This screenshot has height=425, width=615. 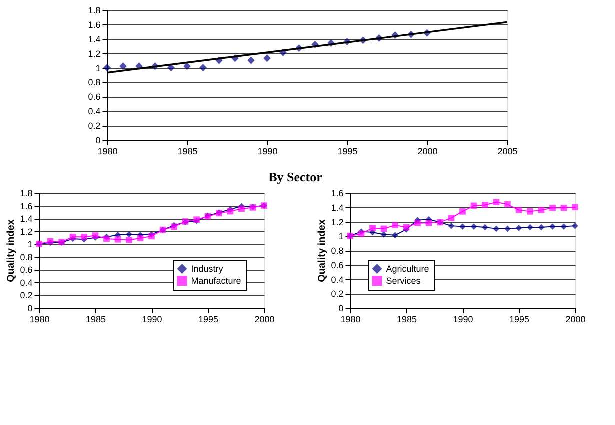 I want to click on legend-label: Industry, so click(x=207, y=269).